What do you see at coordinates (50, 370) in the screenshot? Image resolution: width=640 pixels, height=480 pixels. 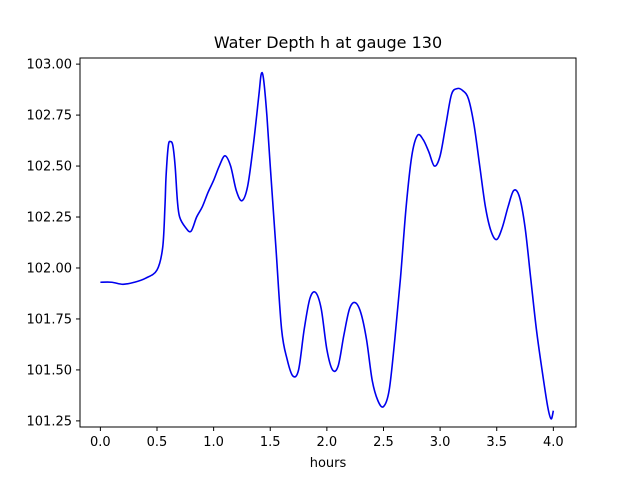 I see `y-tick-label: 101.50` at bounding box center [50, 370].